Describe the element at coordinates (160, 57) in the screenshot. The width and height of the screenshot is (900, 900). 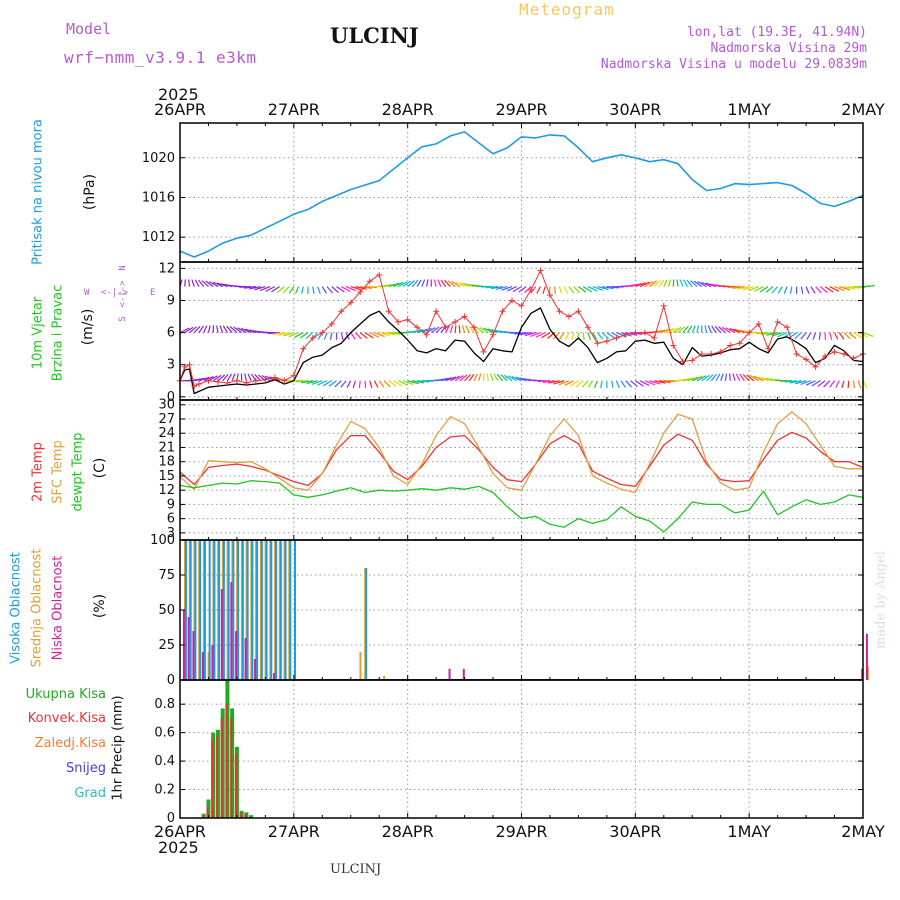
I see `model-name: wrf−nmm_v3.9.1 e3km` at that location.